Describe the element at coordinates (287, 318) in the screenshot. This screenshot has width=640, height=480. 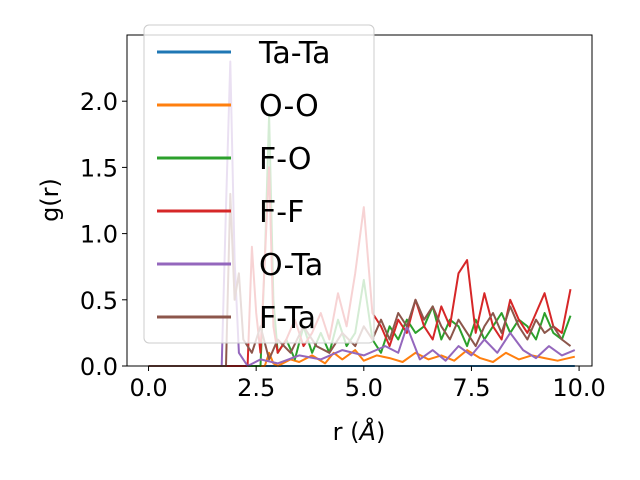
I see `legend-entry-label: F-Ta` at that location.